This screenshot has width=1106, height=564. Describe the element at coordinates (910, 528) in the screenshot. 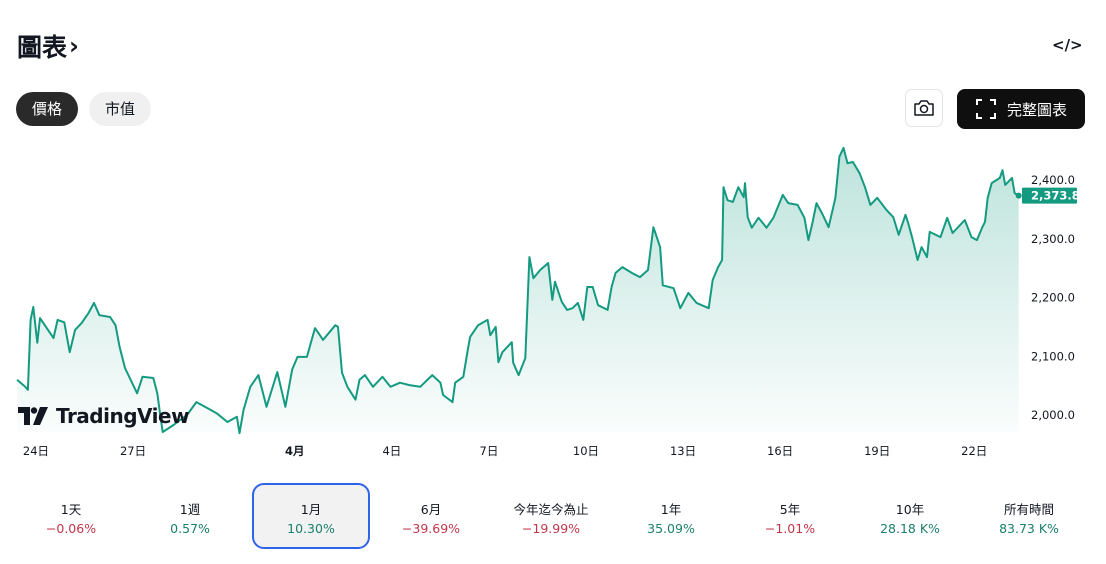

I see `period-change: 28.18 K%` at that location.